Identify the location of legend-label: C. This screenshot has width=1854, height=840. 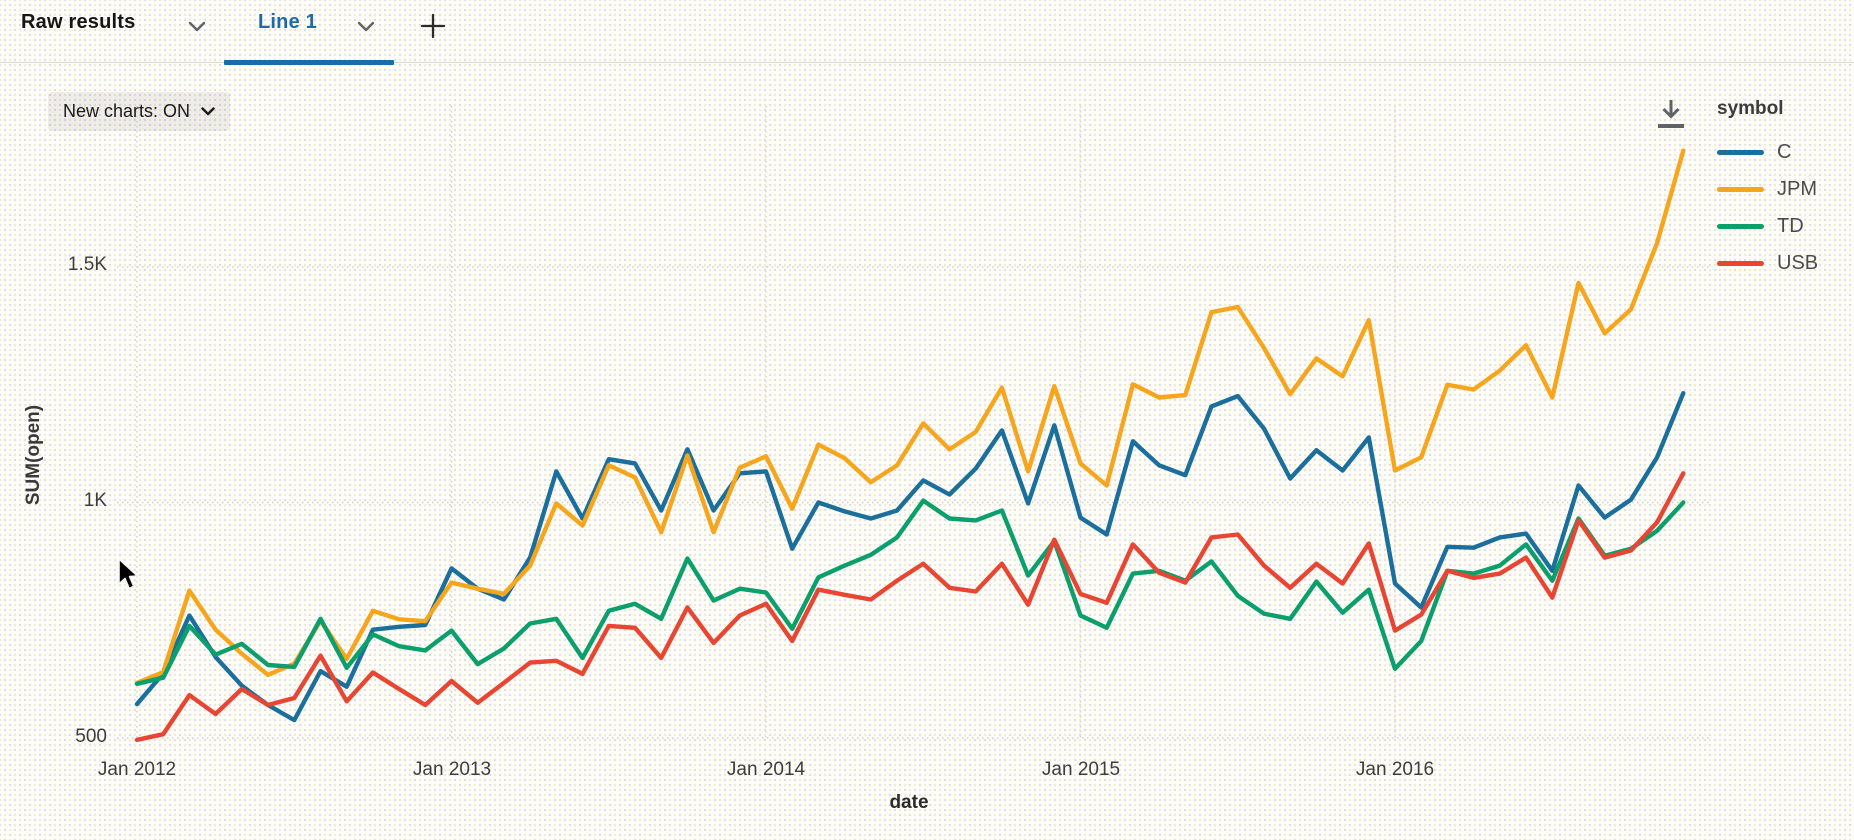
(1784, 152).